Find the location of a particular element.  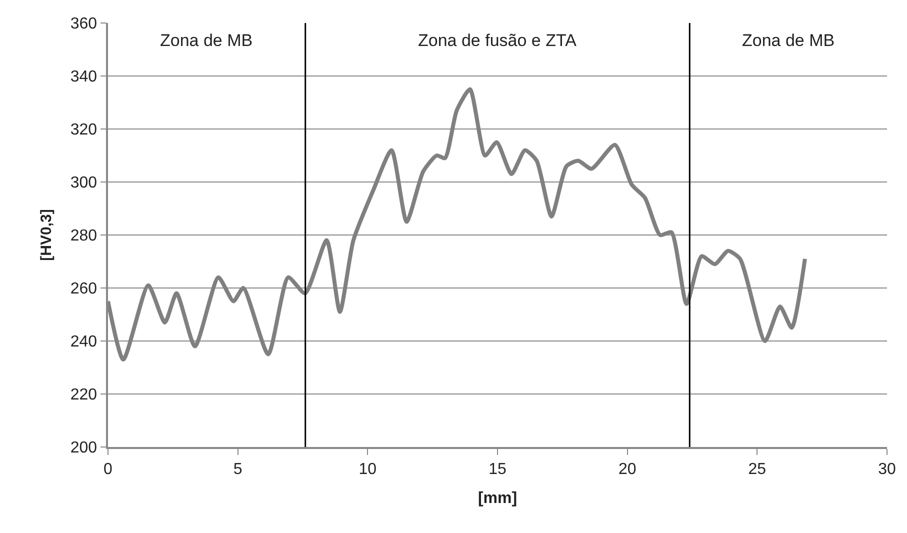

x-axis-title: [mm] is located at coordinates (498, 499).